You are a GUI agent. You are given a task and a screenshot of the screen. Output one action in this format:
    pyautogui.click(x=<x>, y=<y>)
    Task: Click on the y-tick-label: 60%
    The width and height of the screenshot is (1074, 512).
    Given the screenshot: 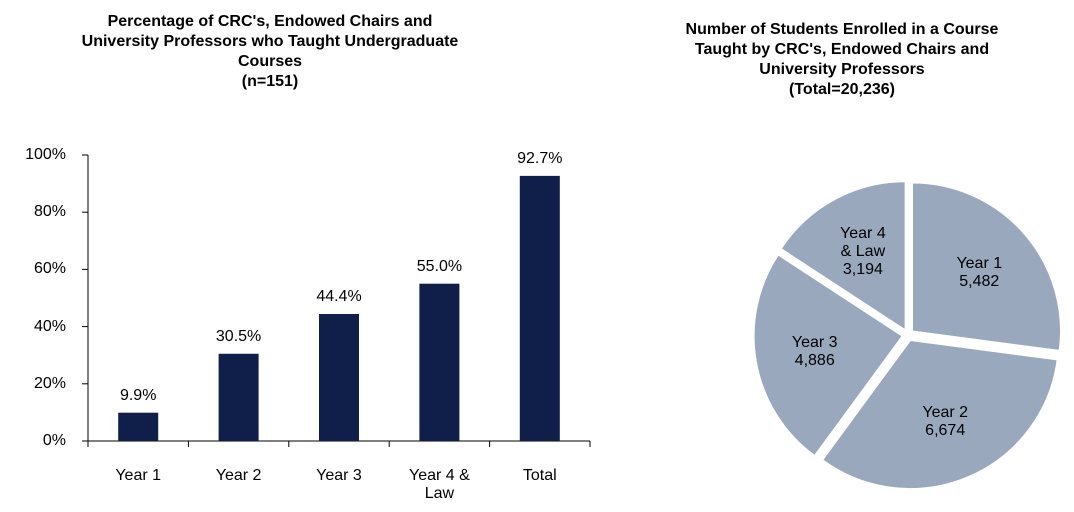 What is the action you would take?
    pyautogui.click(x=49, y=269)
    